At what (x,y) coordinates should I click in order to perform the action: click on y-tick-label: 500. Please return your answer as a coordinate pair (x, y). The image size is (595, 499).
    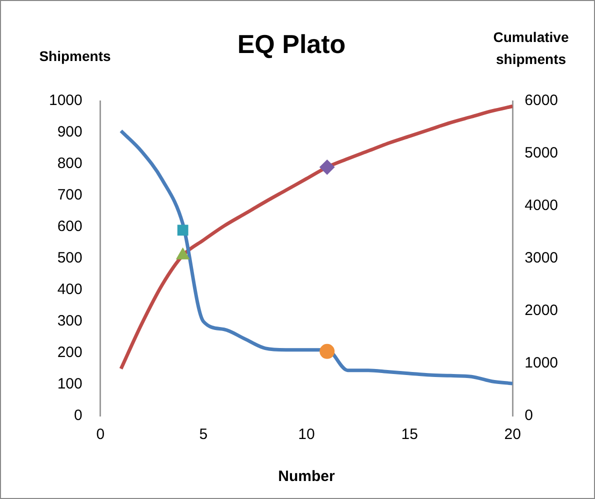
    Looking at the image, I should click on (69, 258).